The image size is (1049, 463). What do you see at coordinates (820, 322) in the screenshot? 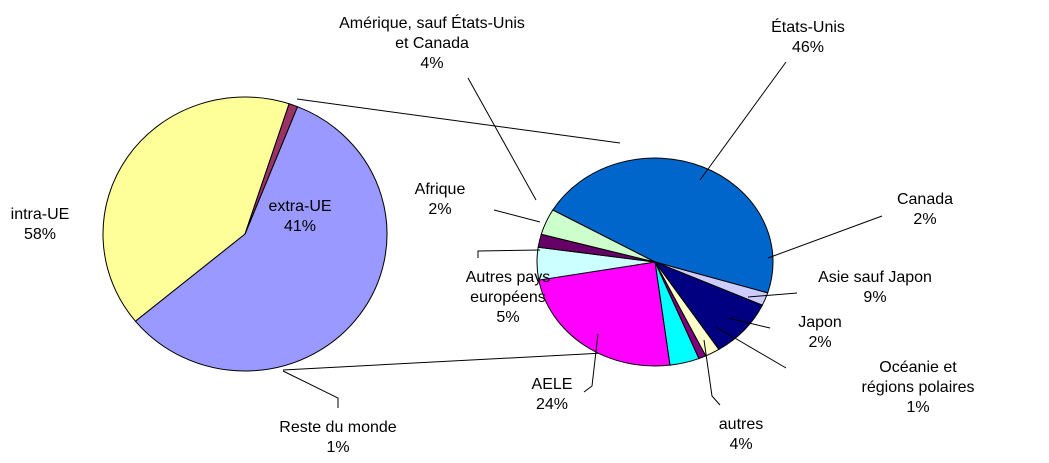
I see `category-label: Japon` at bounding box center [820, 322].